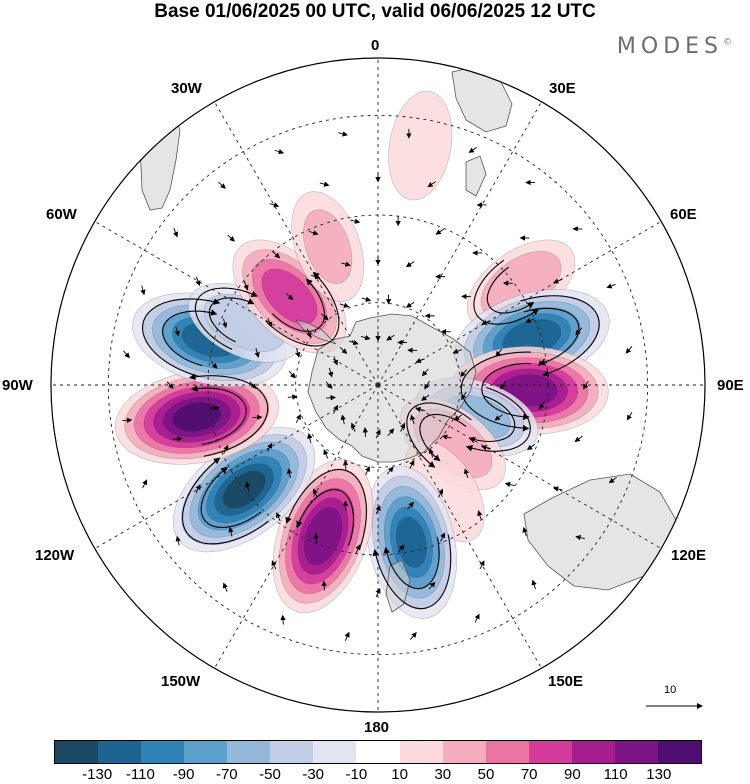 This screenshot has width=750, height=784. I want to click on lon-label-30e: 30E, so click(562, 89).